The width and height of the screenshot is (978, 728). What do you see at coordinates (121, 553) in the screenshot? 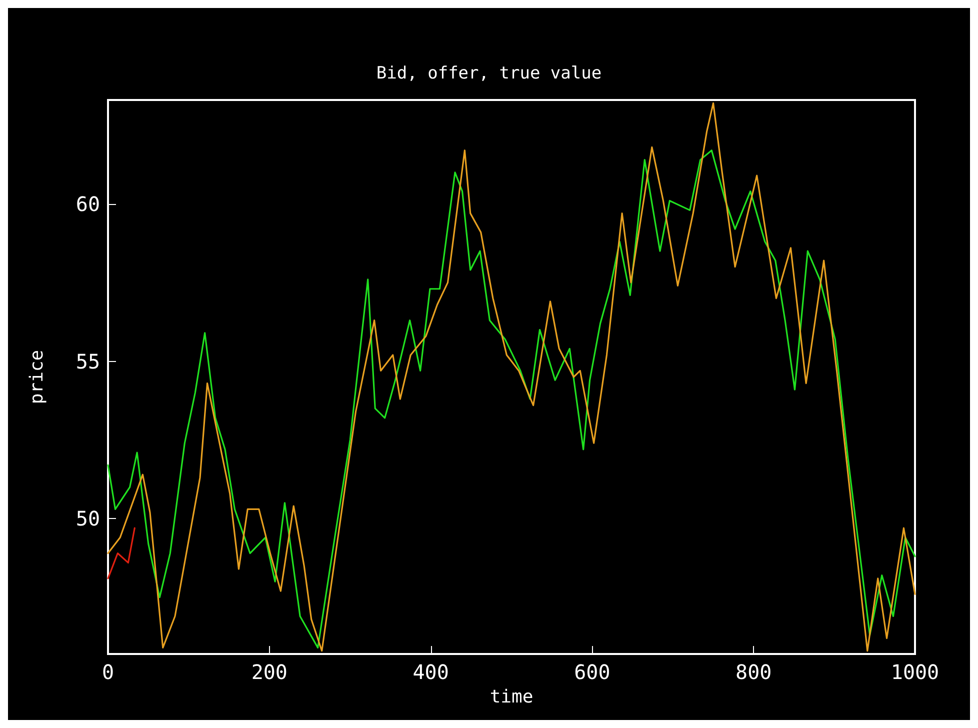
I see `line-series` at bounding box center [121, 553].